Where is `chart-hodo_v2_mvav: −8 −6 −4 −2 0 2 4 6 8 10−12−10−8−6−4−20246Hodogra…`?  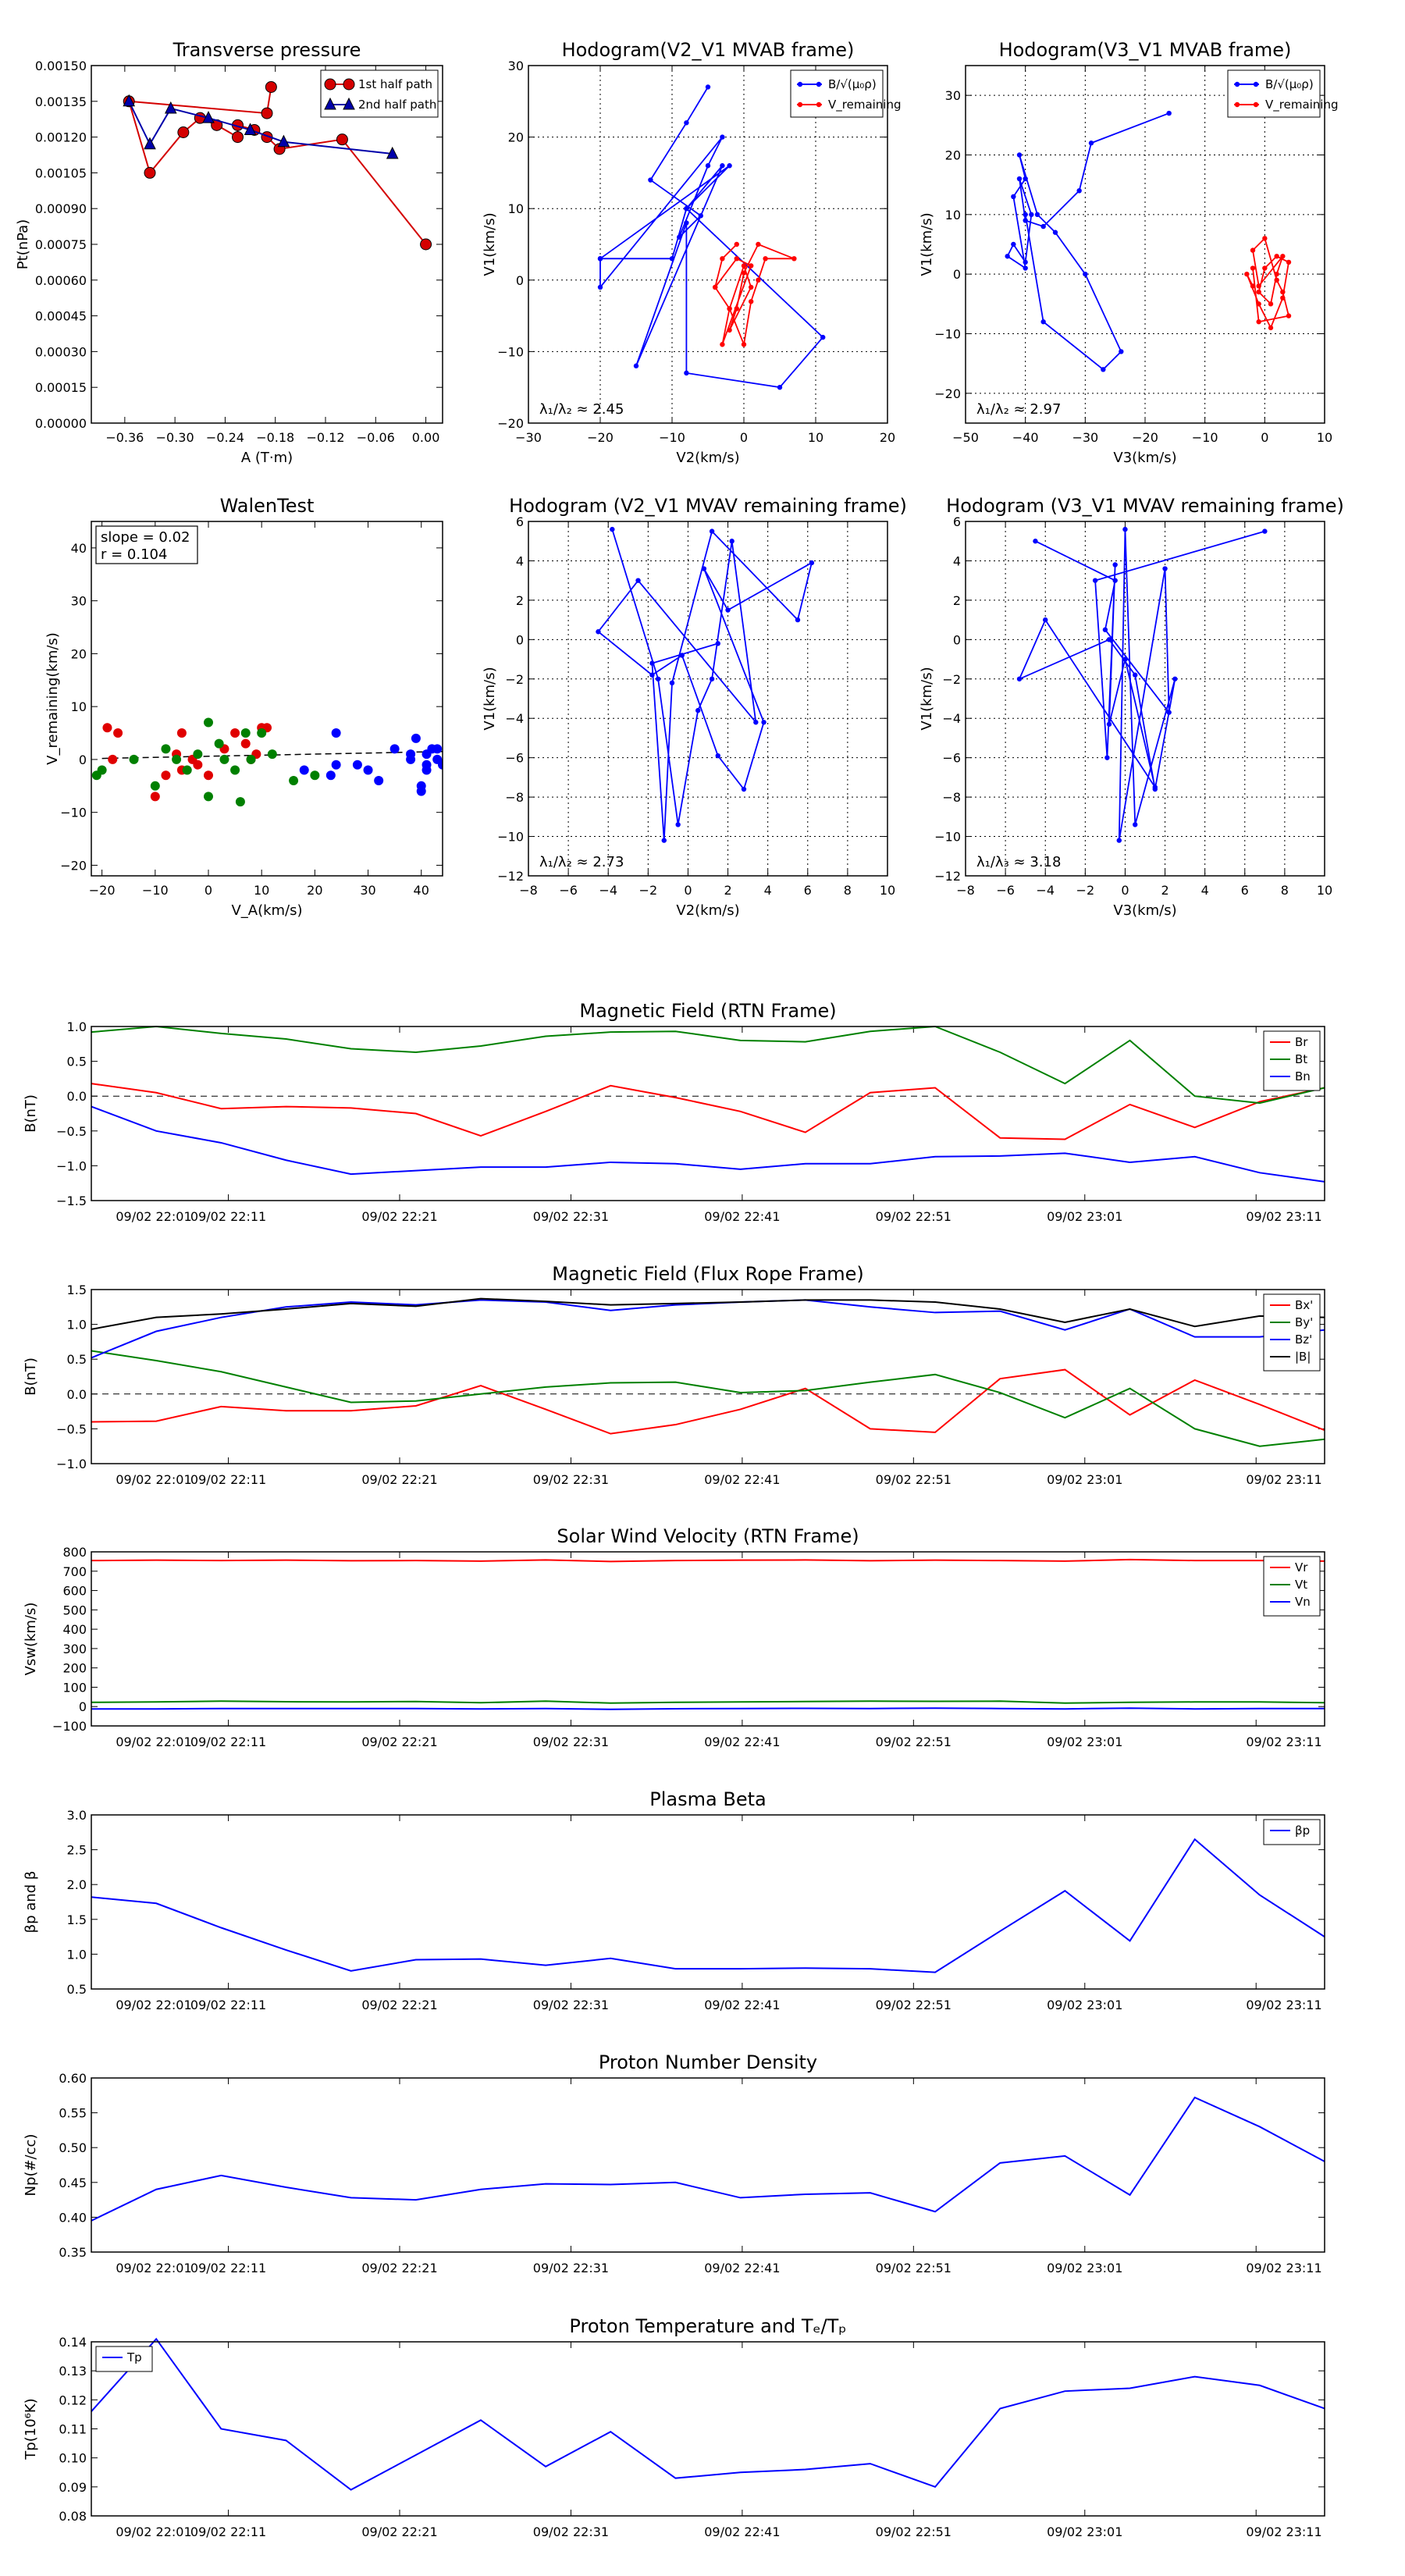 chart-hodo_v2_mvav: −8 −6 −4 −2 0 2 4 6 8 10−12−10−8−6−4−20246Hodogra… is located at coordinates (694, 707).